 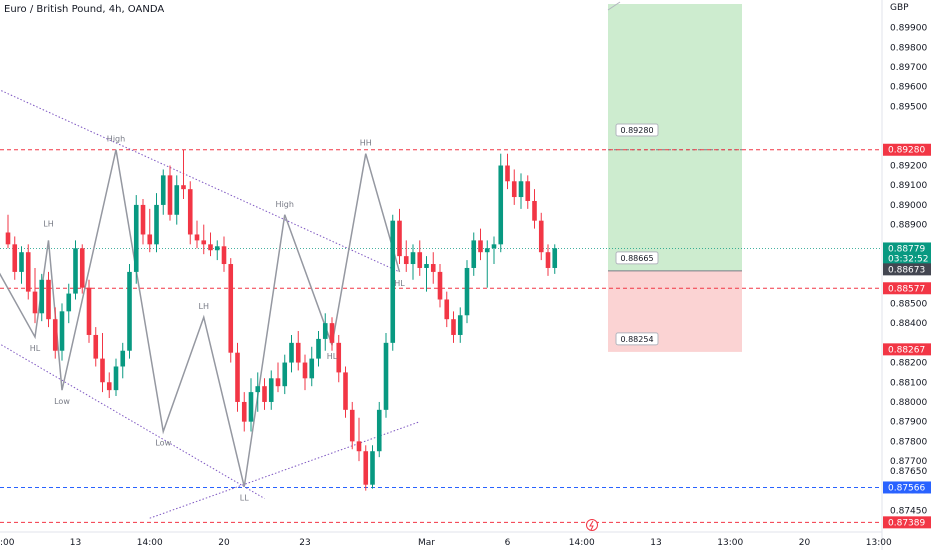 What do you see at coordinates (244, 498) in the screenshot?
I see `pattern-label-ll: LL` at bounding box center [244, 498].